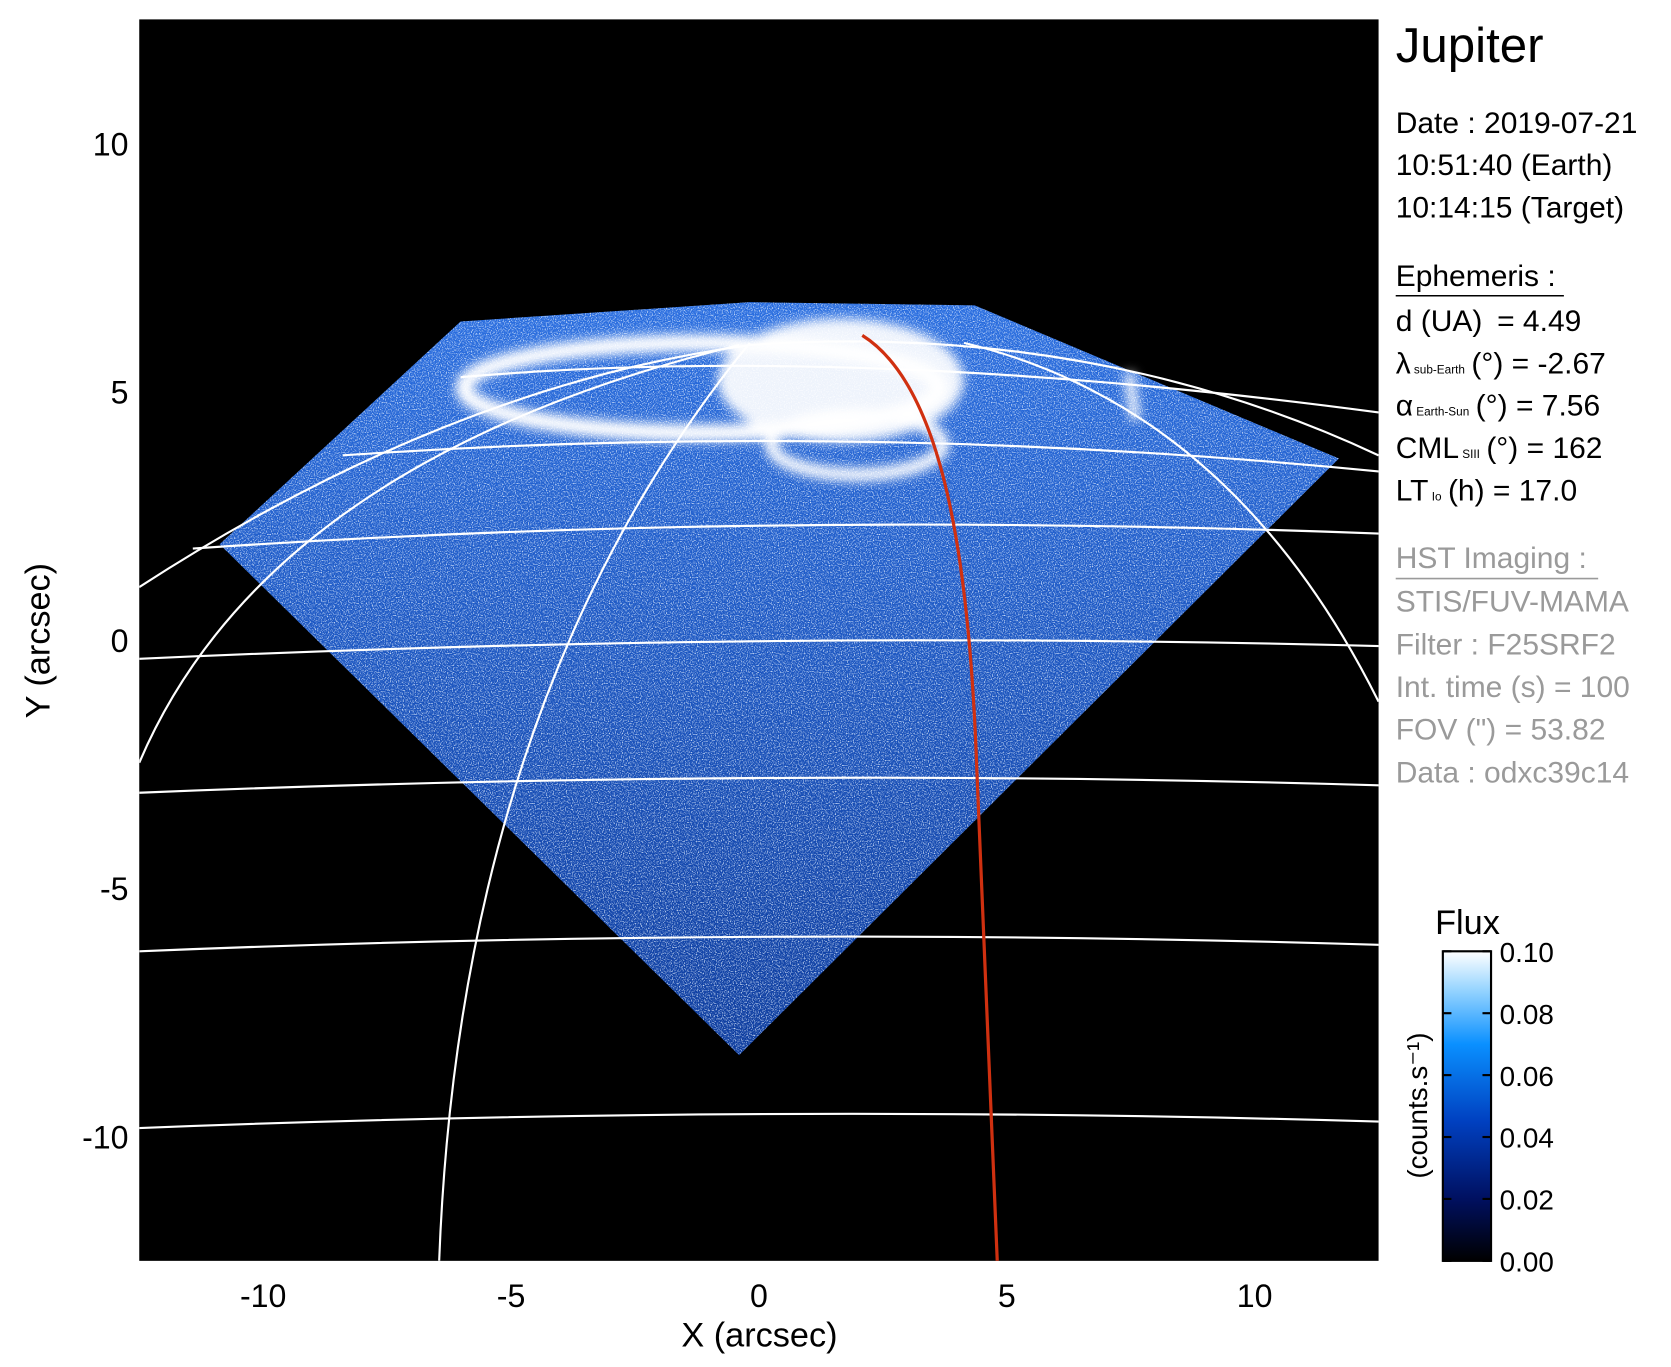 Image resolution: width=1671 pixels, height=1367 pixels. What do you see at coordinates (1437, 496) in the screenshot?
I see `ephemeris-subscript: Io` at bounding box center [1437, 496].